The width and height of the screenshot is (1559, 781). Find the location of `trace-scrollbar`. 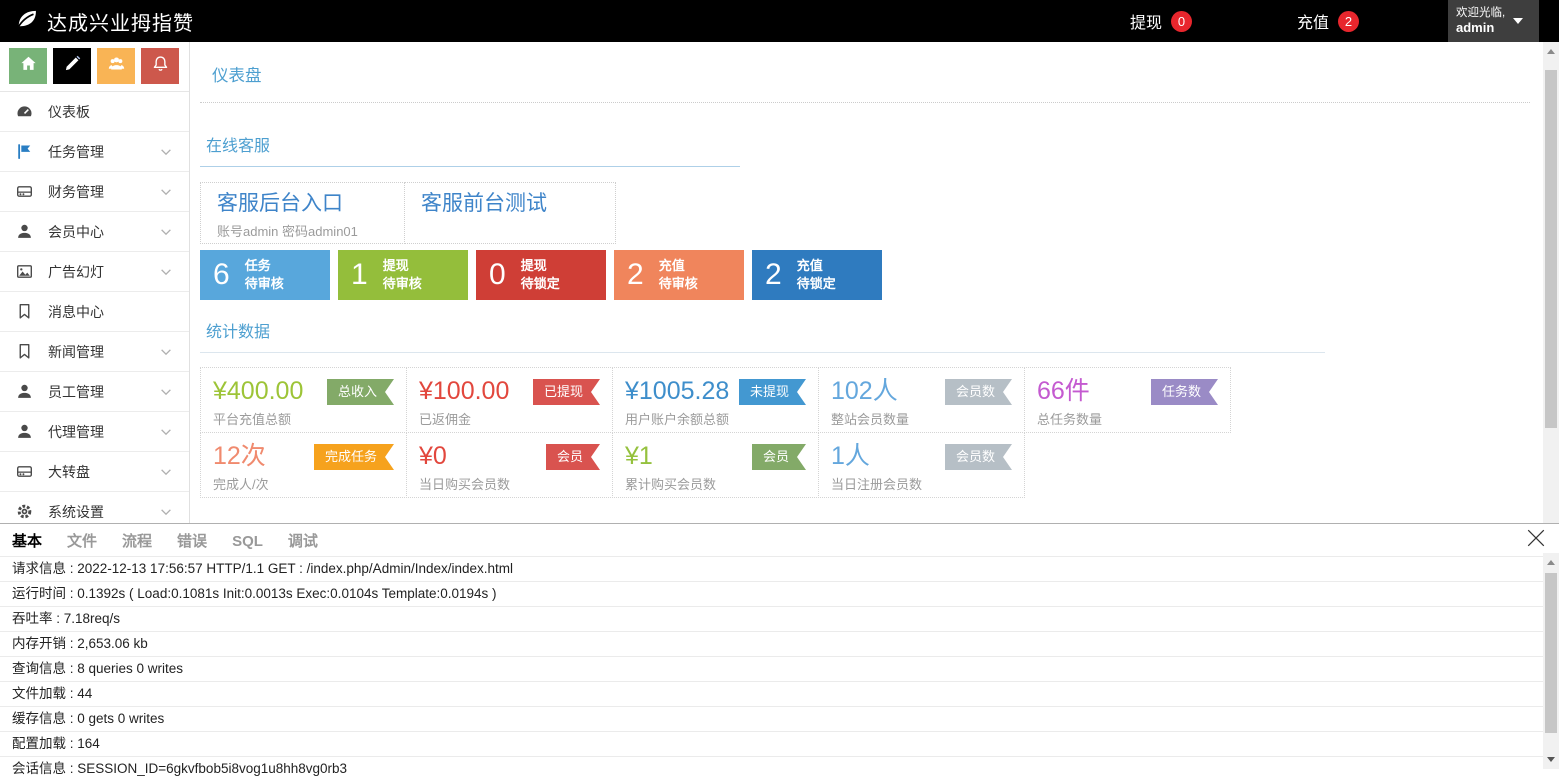

trace-scrollbar is located at coordinates (1551, 661).